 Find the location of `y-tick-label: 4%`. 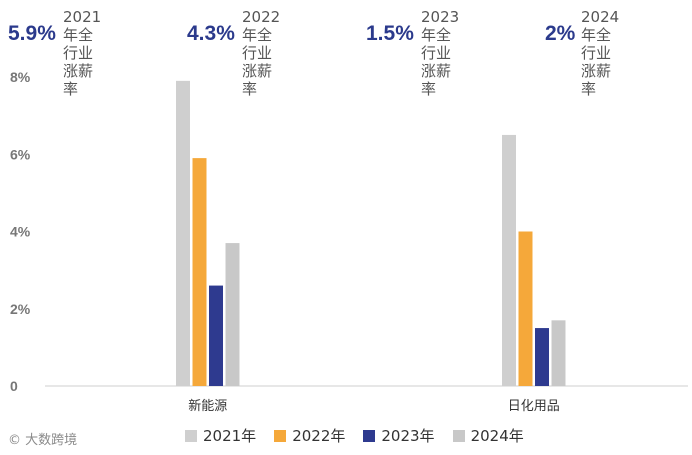

y-tick-label: 4% is located at coordinates (20, 232).